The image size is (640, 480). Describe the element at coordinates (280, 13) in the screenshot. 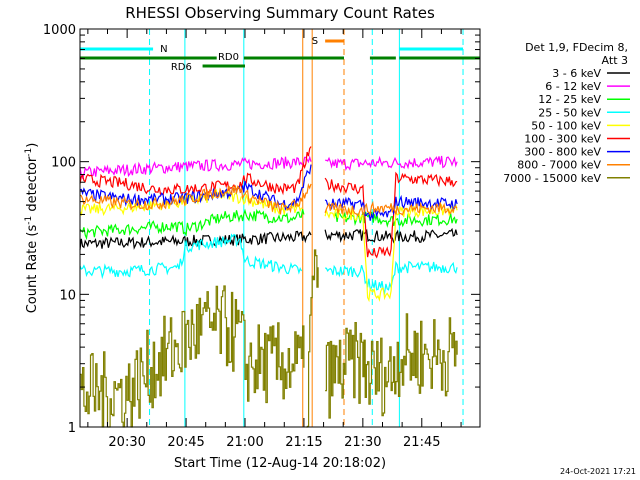

I see `chart-title: RHESSI Observing Summary Count Rates` at that location.